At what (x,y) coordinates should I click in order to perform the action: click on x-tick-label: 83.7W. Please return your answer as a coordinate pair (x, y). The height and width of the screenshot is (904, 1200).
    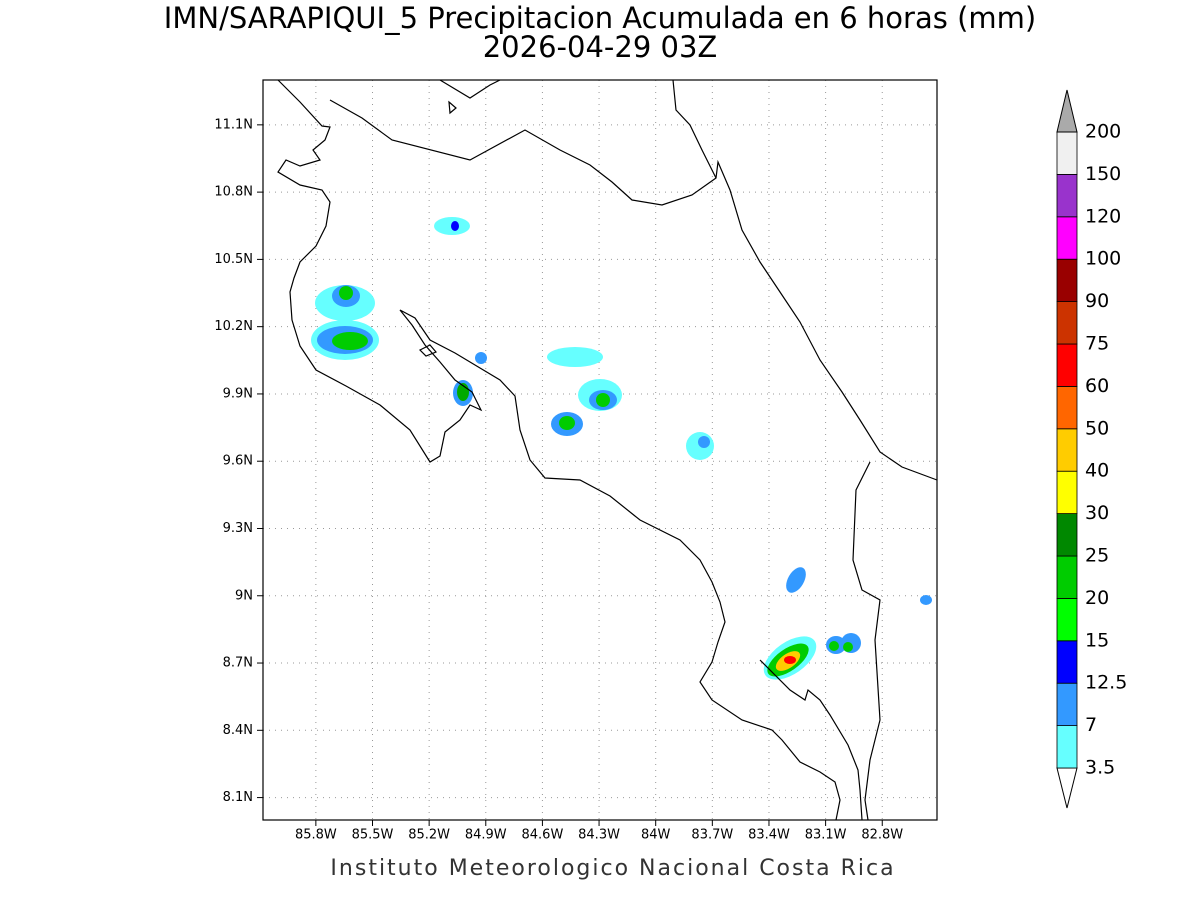
    Looking at the image, I should click on (712, 835).